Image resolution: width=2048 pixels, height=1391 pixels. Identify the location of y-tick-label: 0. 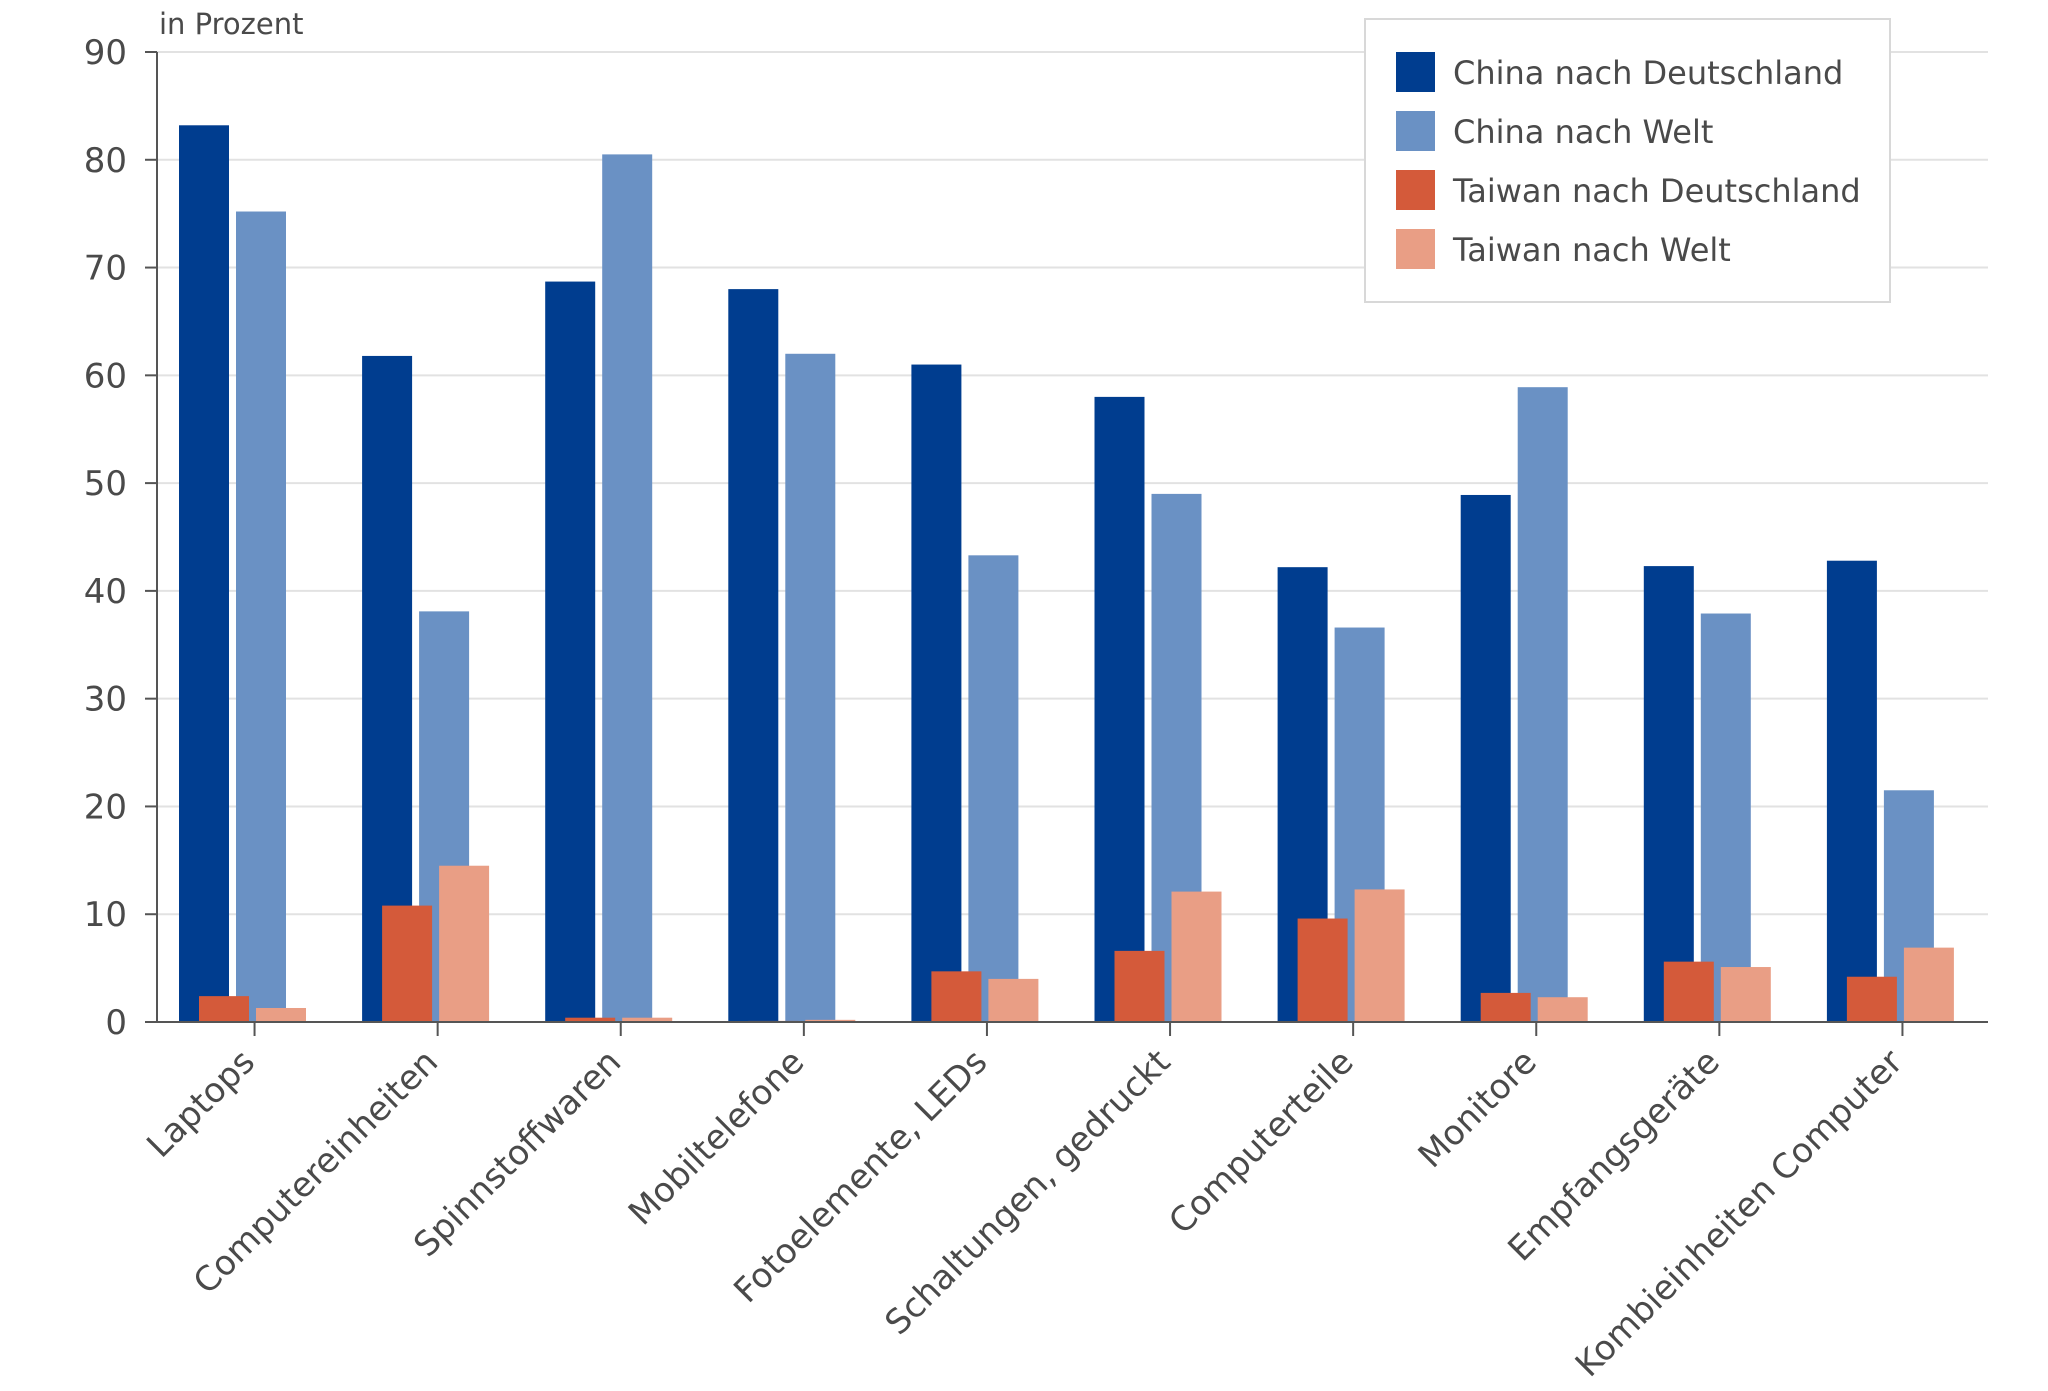
(116, 1023).